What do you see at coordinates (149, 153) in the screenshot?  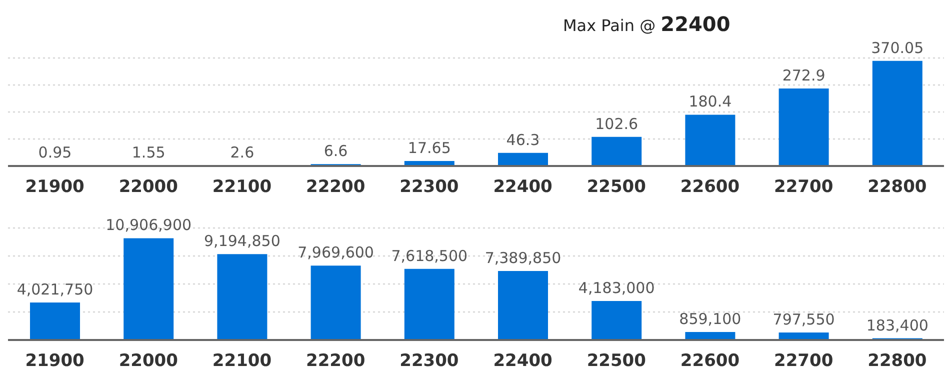 I see `data-label: 1.55` at bounding box center [149, 153].